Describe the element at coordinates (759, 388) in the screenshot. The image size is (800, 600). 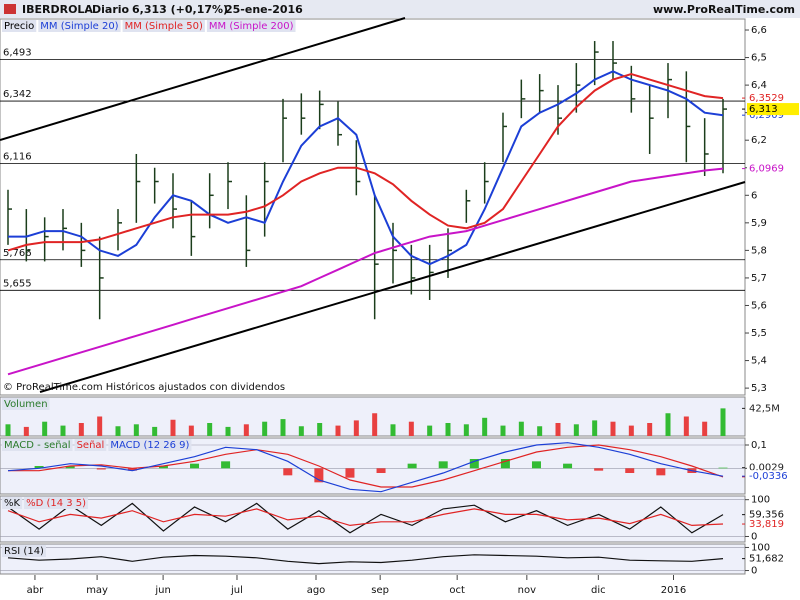
I see `y-tick-label: 5,3` at that location.